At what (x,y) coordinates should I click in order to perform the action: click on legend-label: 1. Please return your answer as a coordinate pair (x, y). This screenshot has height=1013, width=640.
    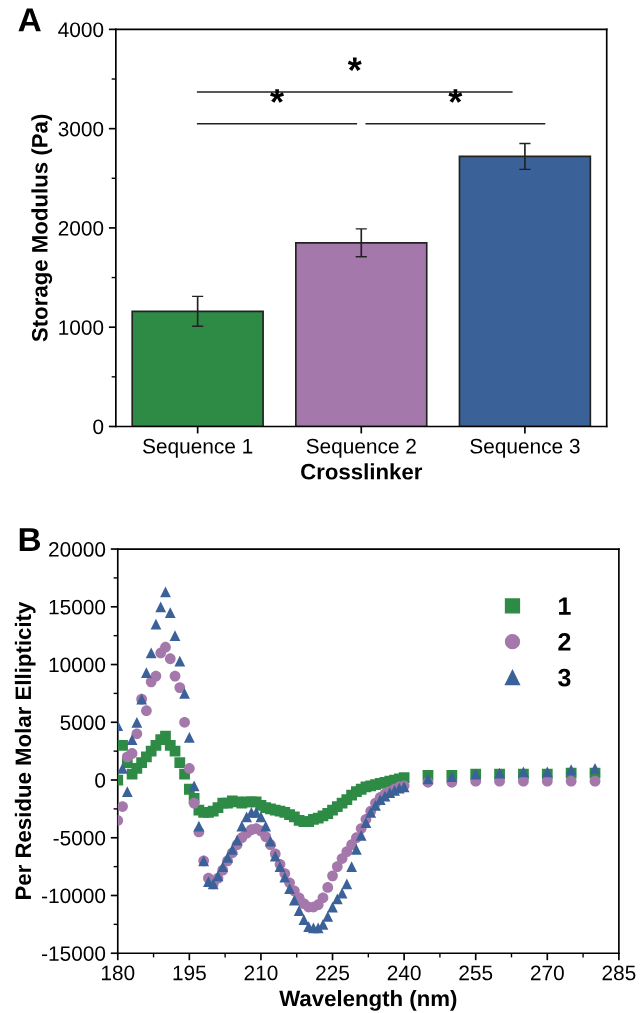
    Looking at the image, I should click on (565, 606).